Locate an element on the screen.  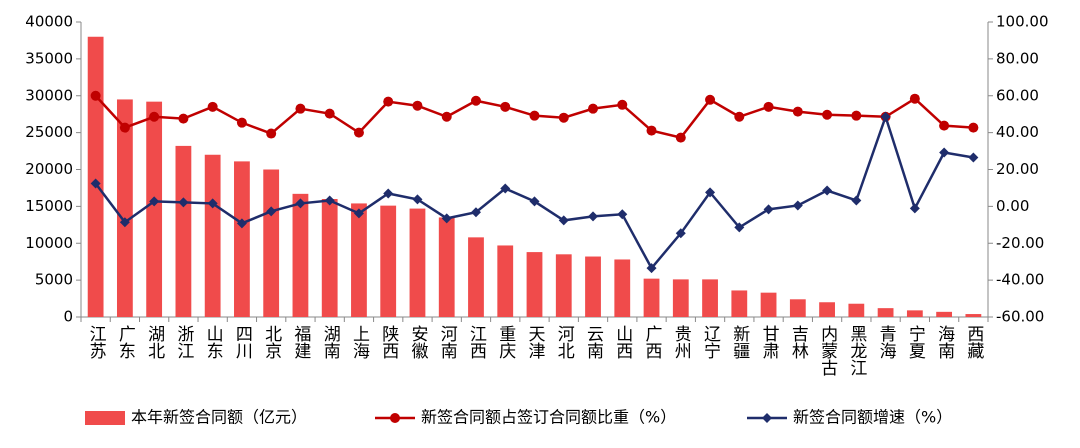
x-tick-label: 陕西 is located at coordinates (388, 342).